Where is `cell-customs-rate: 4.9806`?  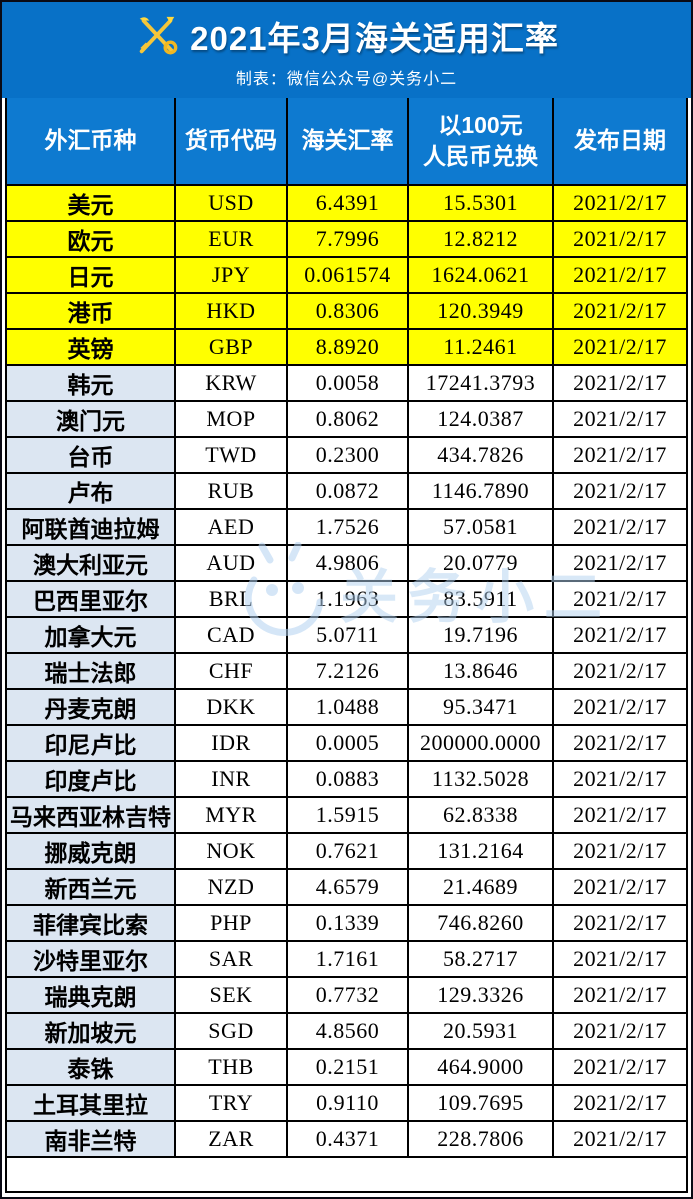
cell-customs-rate: 4.9806 is located at coordinates (347, 563).